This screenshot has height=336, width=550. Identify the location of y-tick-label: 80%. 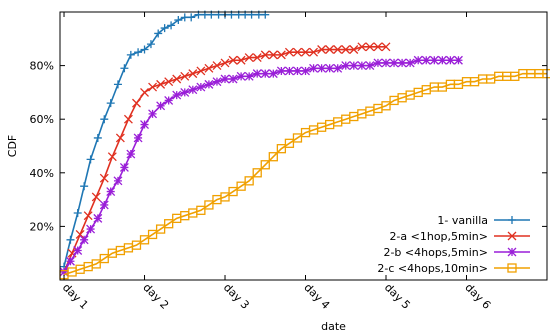
(42, 66).